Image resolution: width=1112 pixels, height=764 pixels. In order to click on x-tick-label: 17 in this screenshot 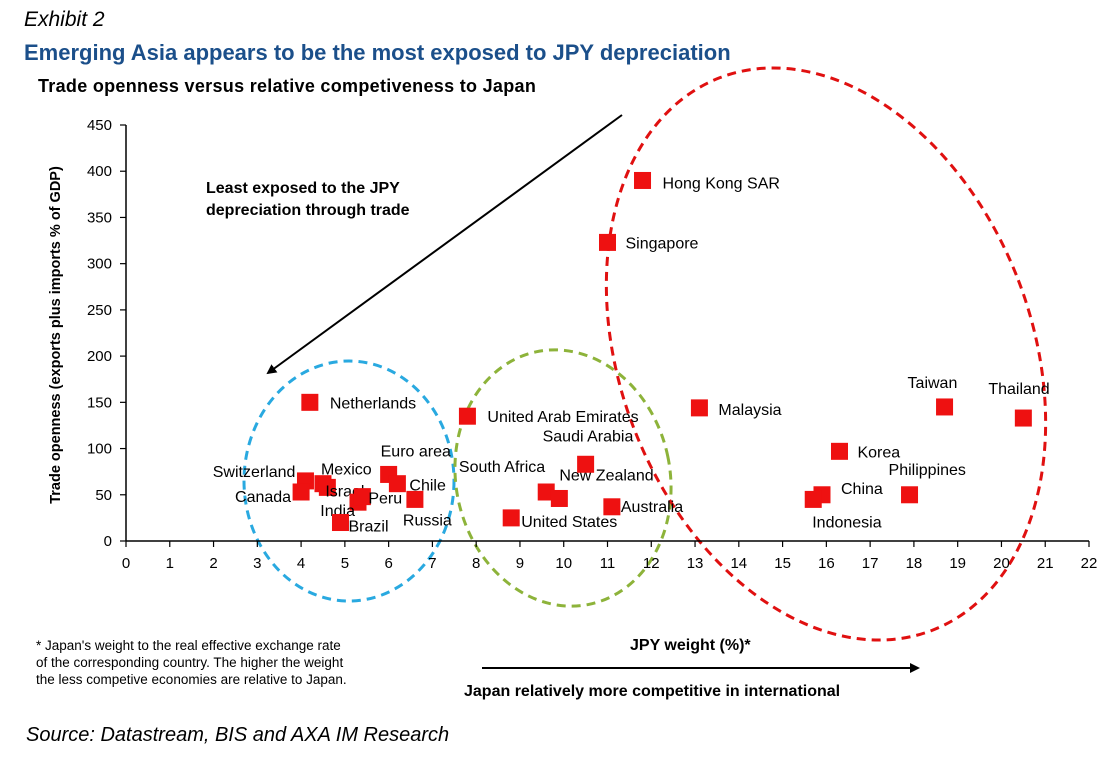, I will do `click(870, 563)`.